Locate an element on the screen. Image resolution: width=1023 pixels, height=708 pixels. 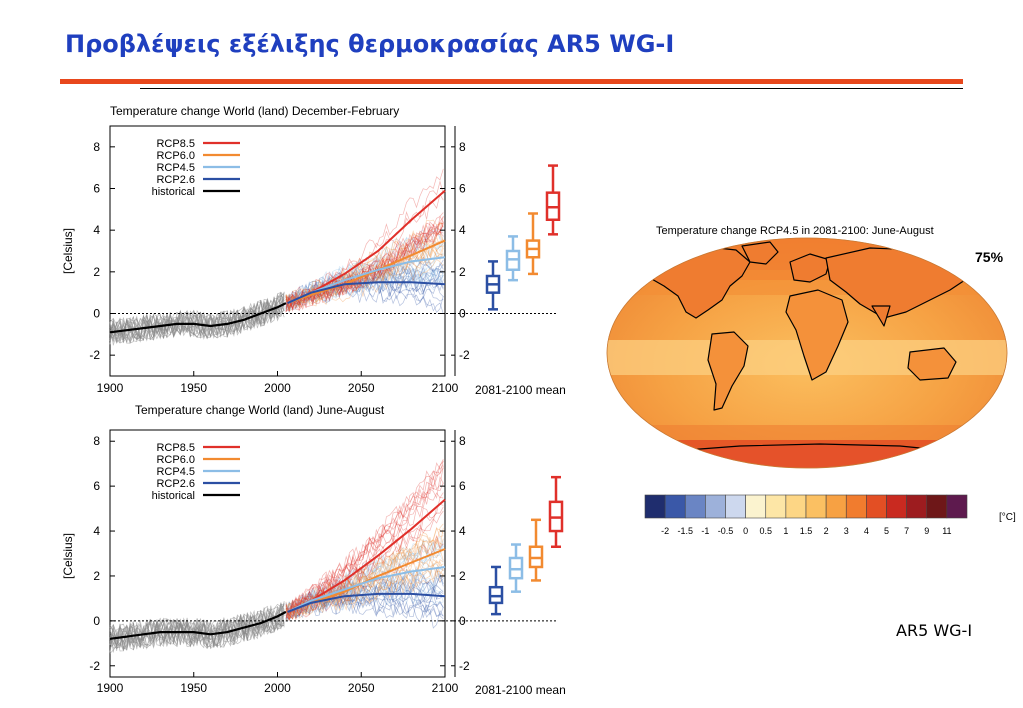
antarctica is located at coordinates (810, 455).